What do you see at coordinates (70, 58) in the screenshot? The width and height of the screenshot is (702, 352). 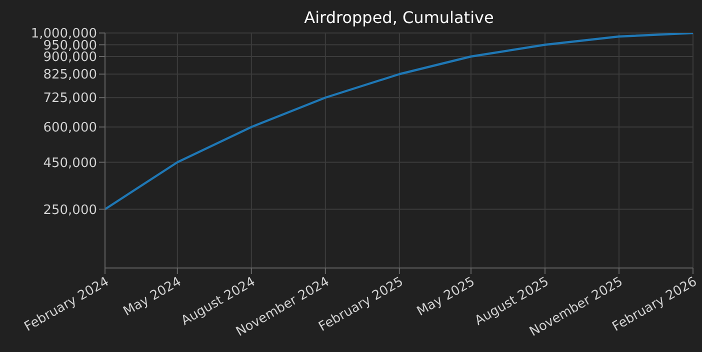 I see `y-tick-label: 900,000` at bounding box center [70, 58].